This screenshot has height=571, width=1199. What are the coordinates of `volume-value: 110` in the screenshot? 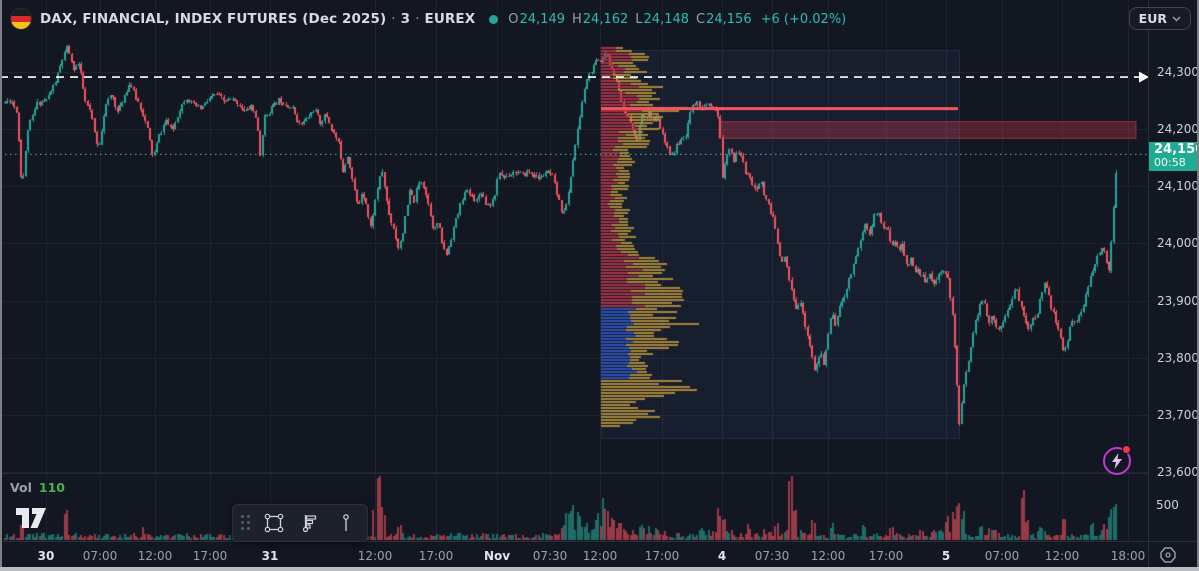 It's located at (51, 487).